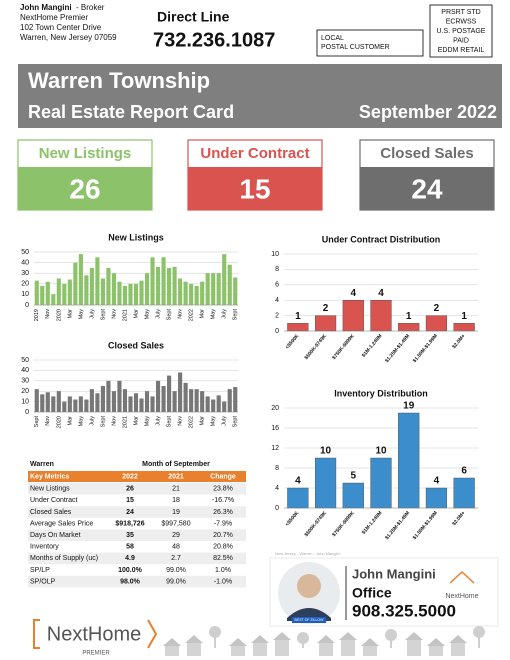 Image resolution: width=510 pixels, height=660 pixels. What do you see at coordinates (316, 524) in the screenshot?
I see `x-tick-label: $500K-$749K` at bounding box center [316, 524].